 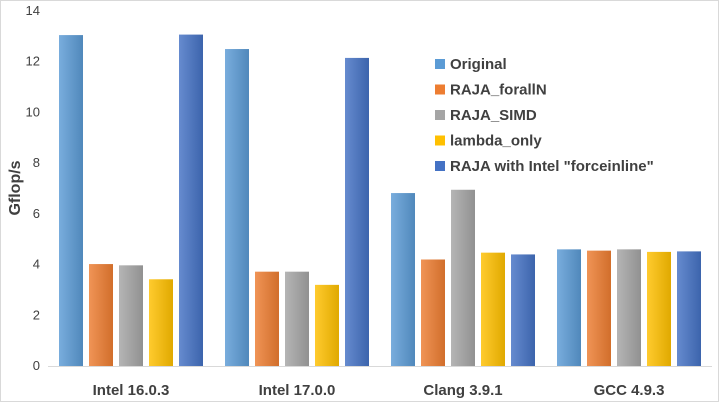 I want to click on y-tick-label: 0, so click(x=36, y=365).